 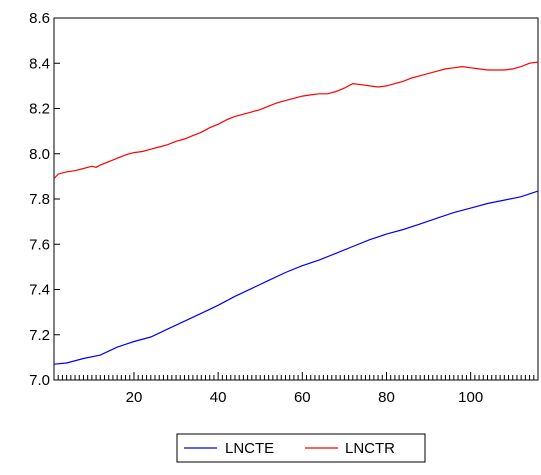 What do you see at coordinates (39, 380) in the screenshot?
I see `y-tick-label: 7.0` at bounding box center [39, 380].